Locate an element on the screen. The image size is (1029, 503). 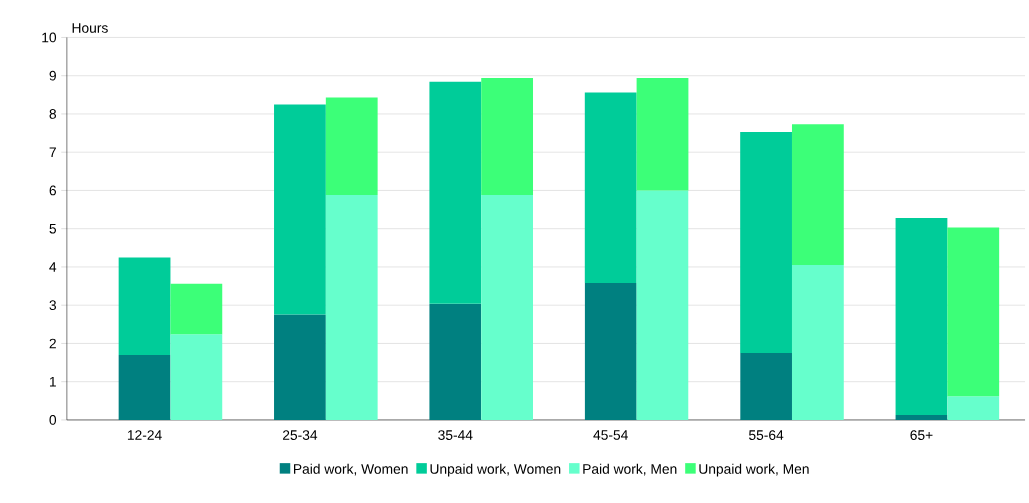
legend-label: Paid work, Women is located at coordinates (351, 469).